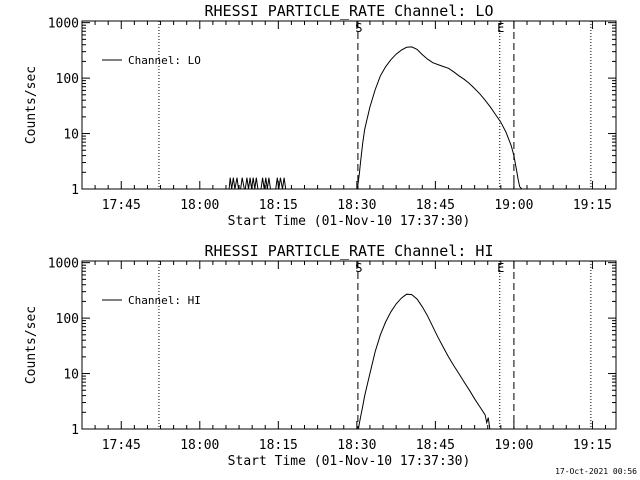 The width and height of the screenshot is (640, 480). Describe the element at coordinates (349, 11) in the screenshot. I see `chart-title: RHESSI PARTICLE_RATE Channel: LO` at that location.